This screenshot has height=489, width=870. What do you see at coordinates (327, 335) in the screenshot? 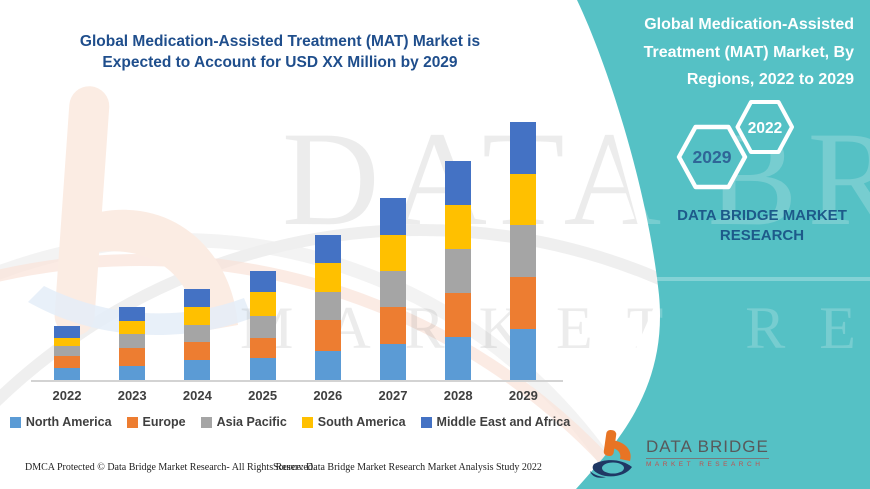
I see `bar-segment-2026-europe` at bounding box center [327, 335].